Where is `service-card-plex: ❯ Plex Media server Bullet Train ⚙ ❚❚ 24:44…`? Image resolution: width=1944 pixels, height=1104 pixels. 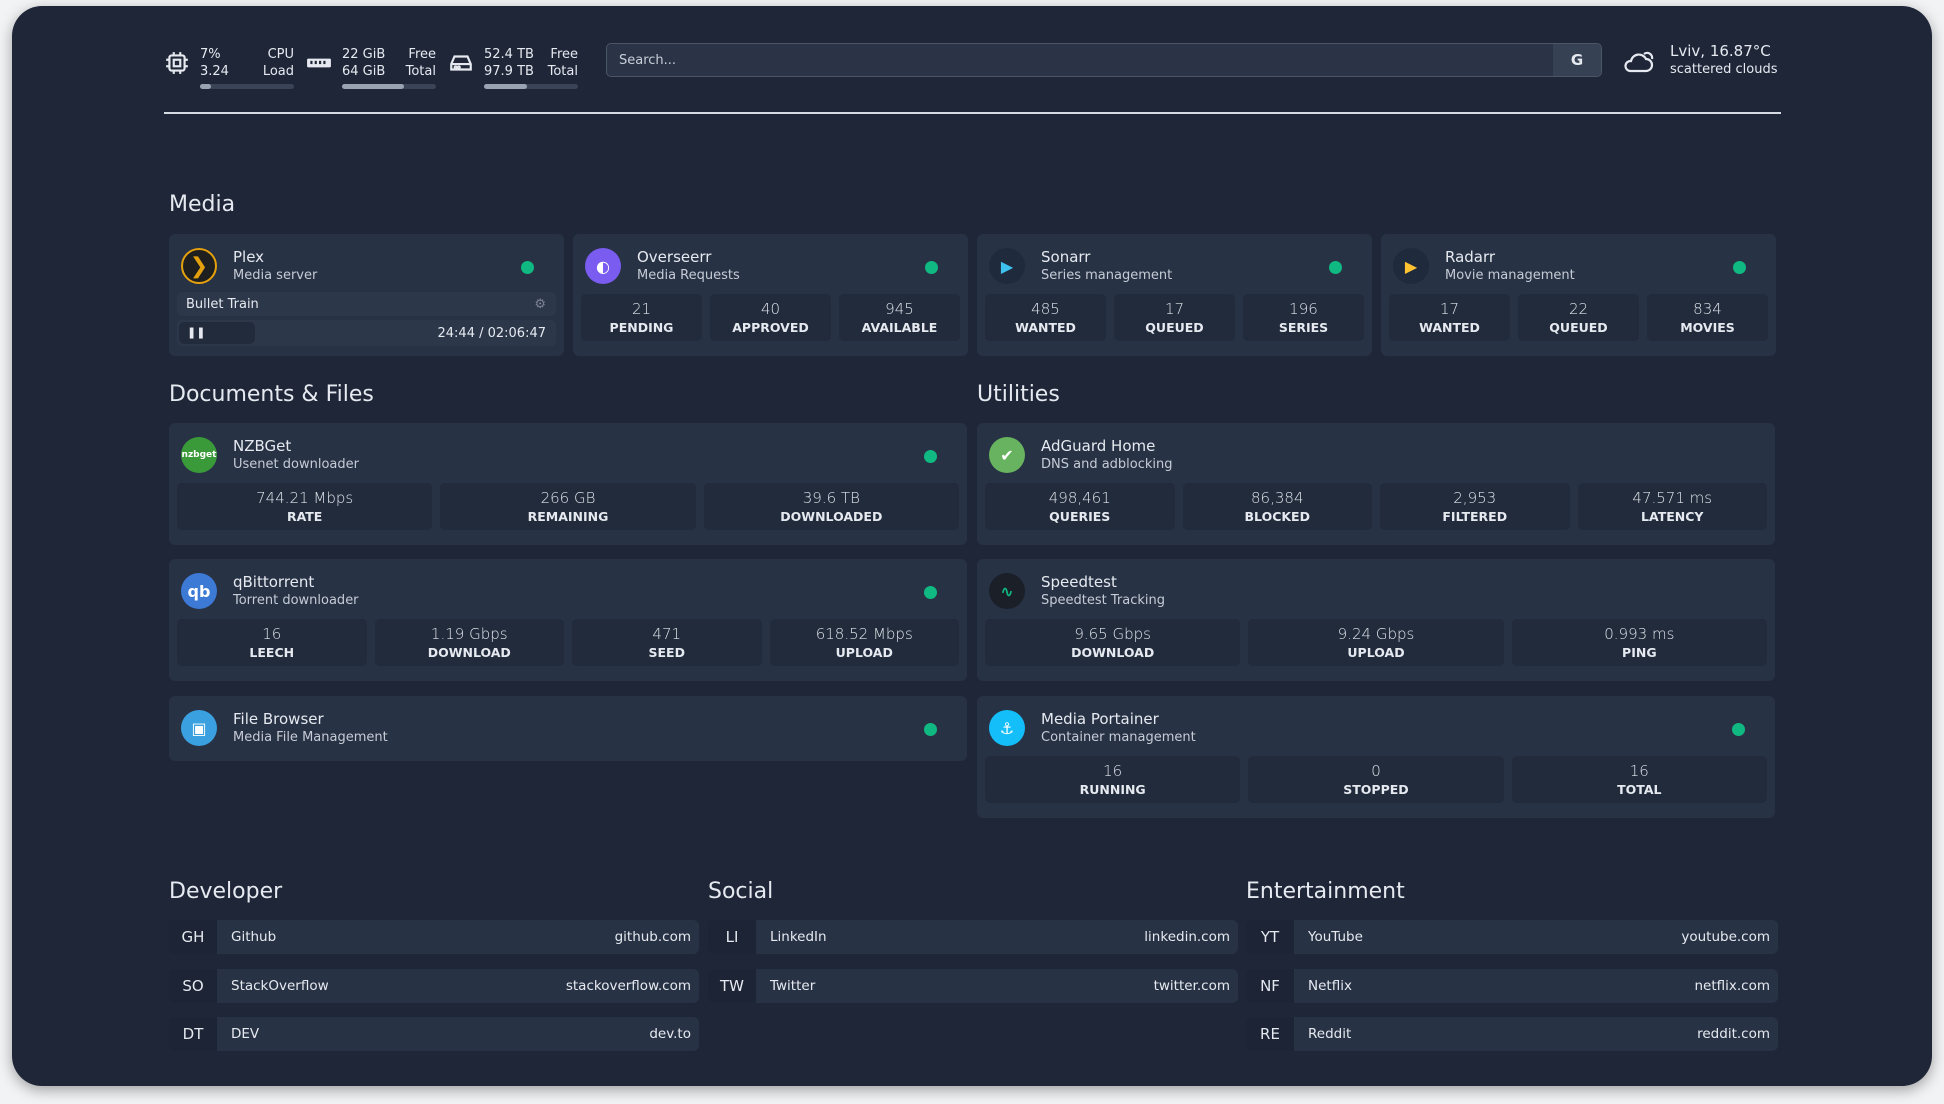
service-card-plex: ❯ Plex Media server Bullet Train ⚙ ❚❚ 24:44… is located at coordinates (366, 295).